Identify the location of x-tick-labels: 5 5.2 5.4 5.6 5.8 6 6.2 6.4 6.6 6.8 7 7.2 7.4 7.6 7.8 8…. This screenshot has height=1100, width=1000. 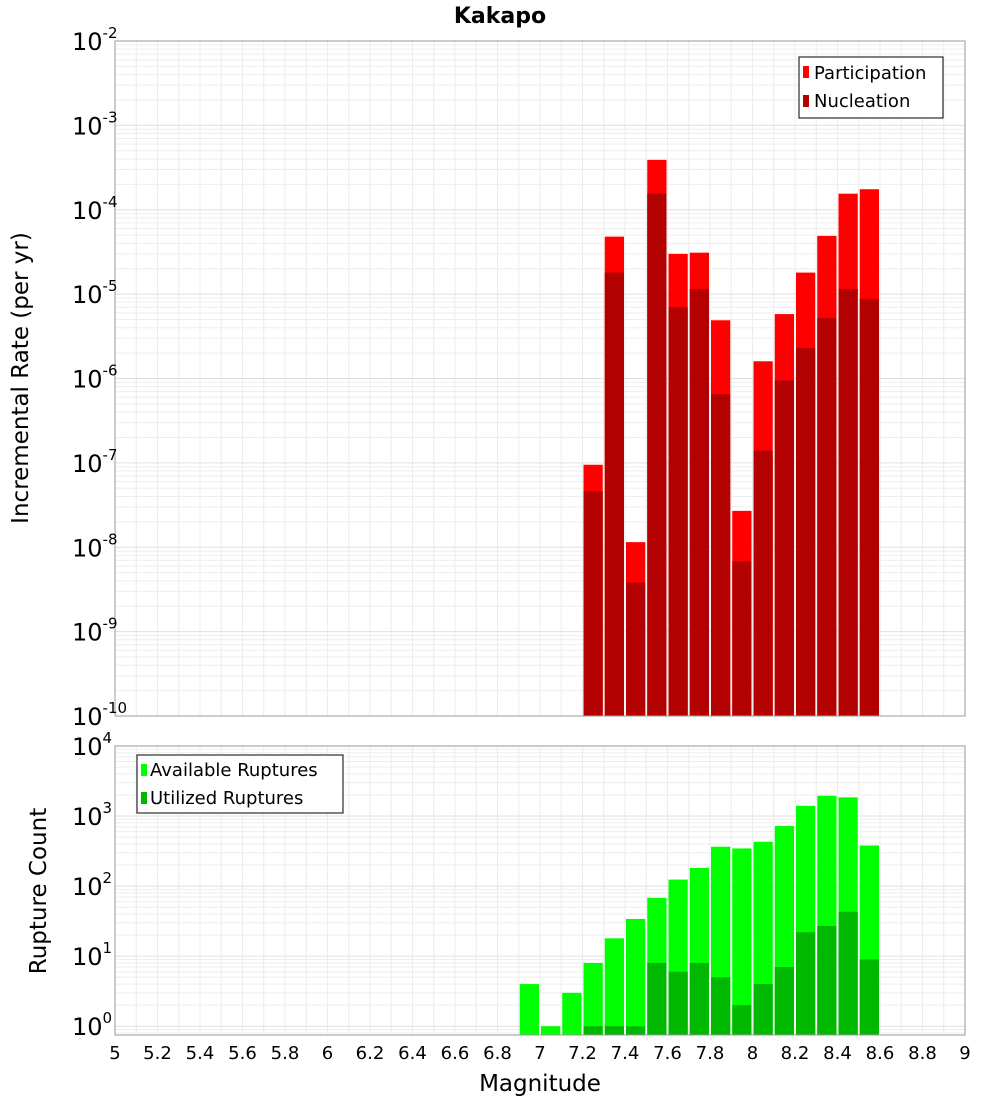
(539, 1053).